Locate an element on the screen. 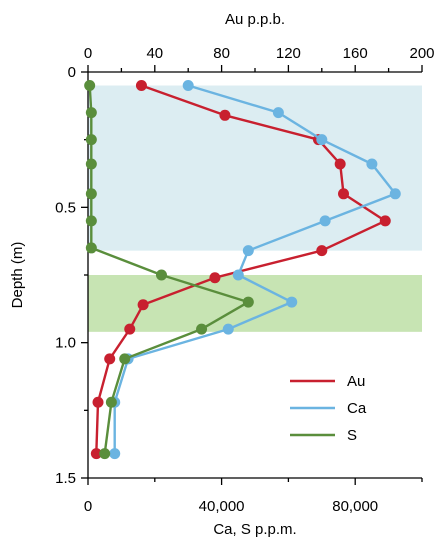  legend-entry-au: Au is located at coordinates (327, 381).